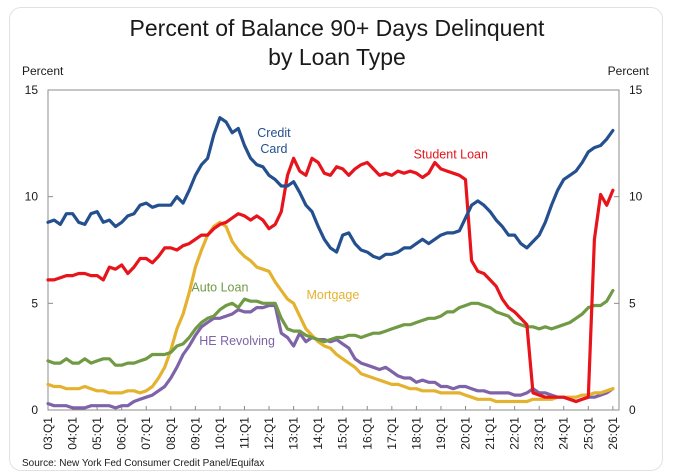  Describe the element at coordinates (632, 303) in the screenshot. I see `y-tick-label-right: 5` at that location.